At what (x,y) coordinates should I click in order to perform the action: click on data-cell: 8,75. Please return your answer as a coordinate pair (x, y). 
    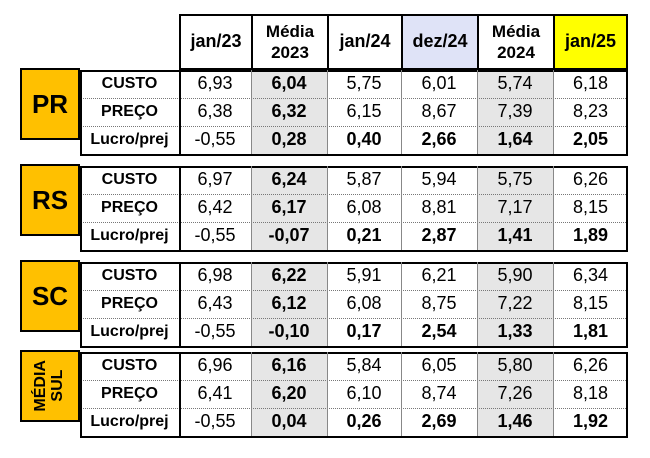
    Looking at the image, I should click on (439, 303).